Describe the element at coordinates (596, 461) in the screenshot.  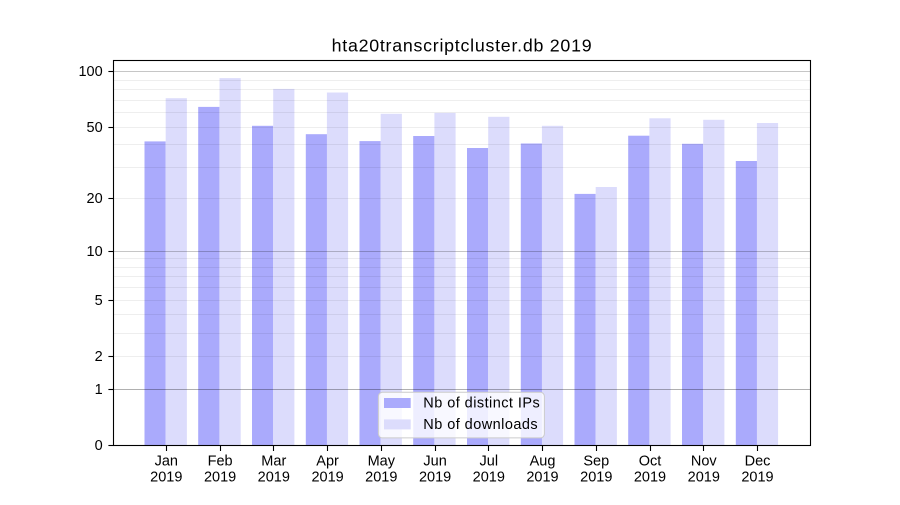
I see `svg-text: Sep` at that location.